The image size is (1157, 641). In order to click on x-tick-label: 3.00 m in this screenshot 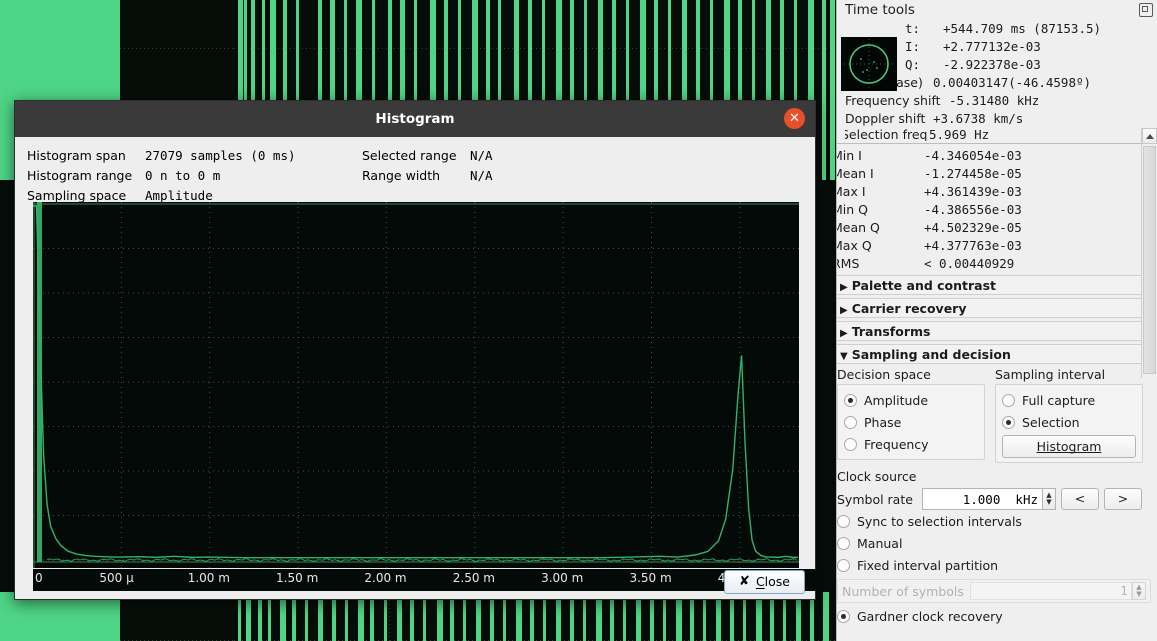, I will do `click(562, 578)`.